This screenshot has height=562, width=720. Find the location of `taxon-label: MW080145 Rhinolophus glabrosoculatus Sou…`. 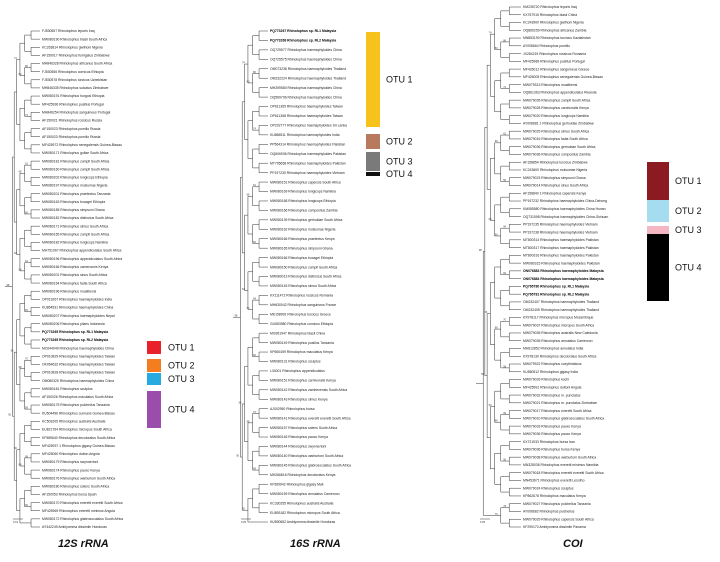

taxon-label: MW080145 Rhinolophus glabrosoculatus Sou… is located at coordinates (310, 466).